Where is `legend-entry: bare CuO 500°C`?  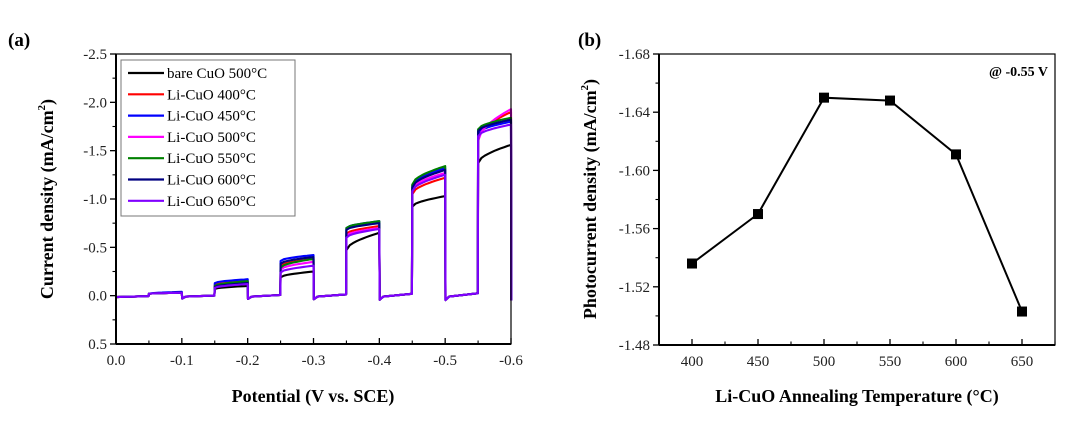 legend-entry: bare CuO 500°C is located at coordinates (217, 74).